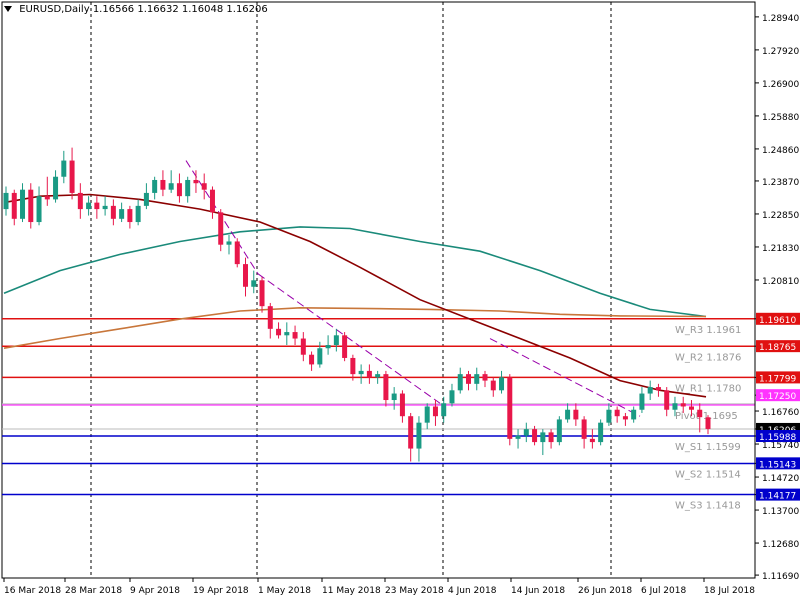 This screenshot has width=800, height=600. I want to click on symbol-label: EURUSD,Daily, so click(54, 9).